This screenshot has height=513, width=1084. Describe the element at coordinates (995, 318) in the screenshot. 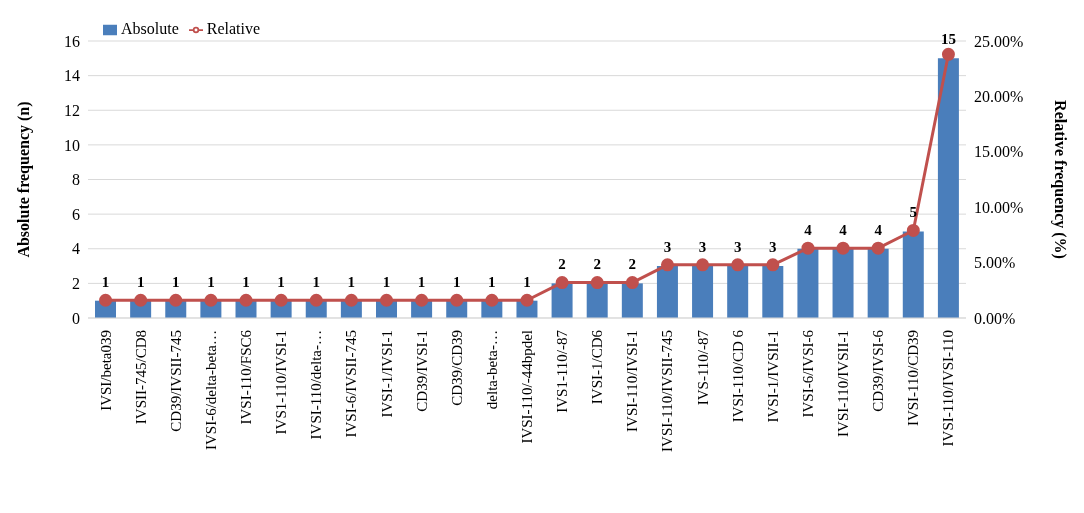

I see `y2-tick-label: 0.00%` at that location.